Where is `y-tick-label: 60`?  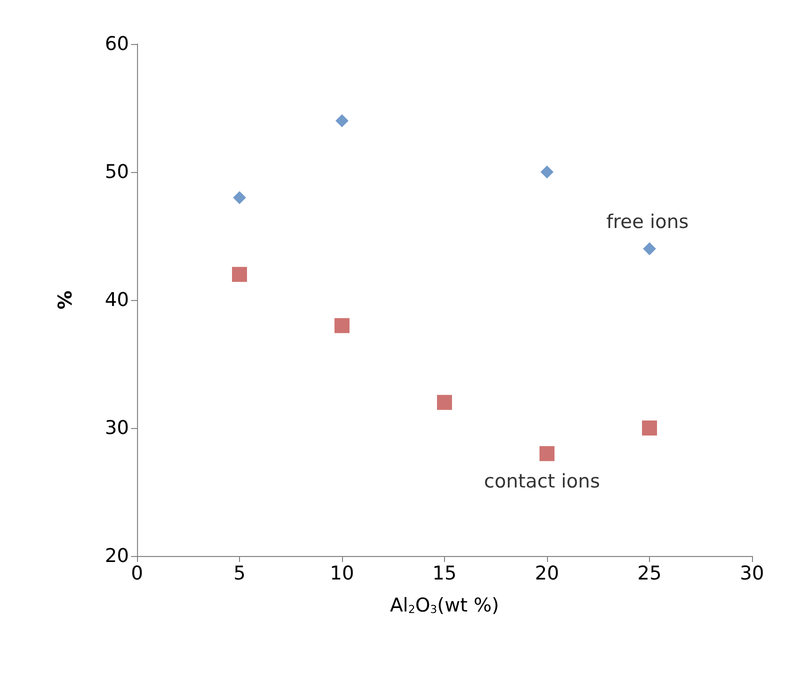
y-tick-label: 60 is located at coordinates (116, 44).